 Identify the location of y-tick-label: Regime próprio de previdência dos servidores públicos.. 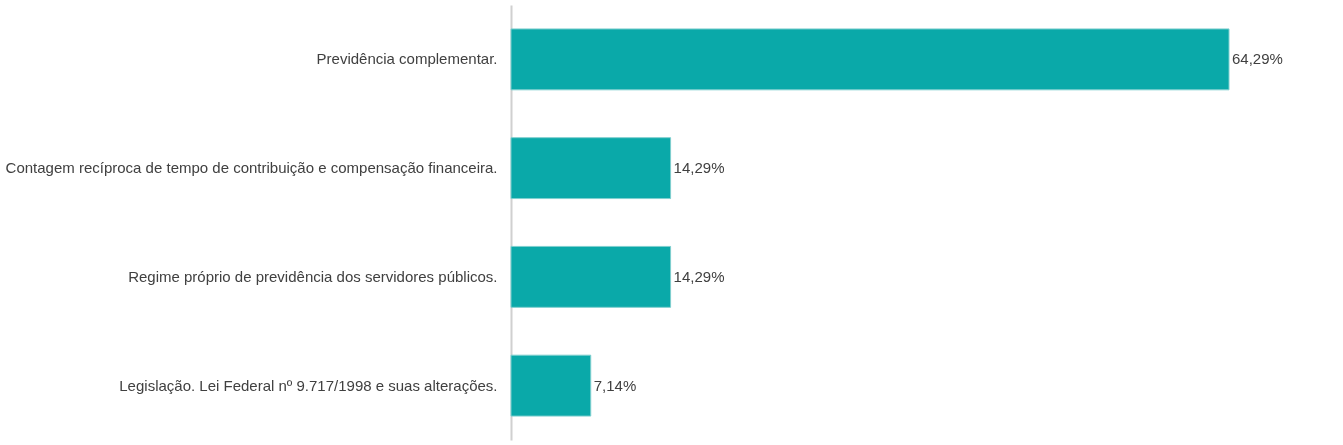
(313, 276).